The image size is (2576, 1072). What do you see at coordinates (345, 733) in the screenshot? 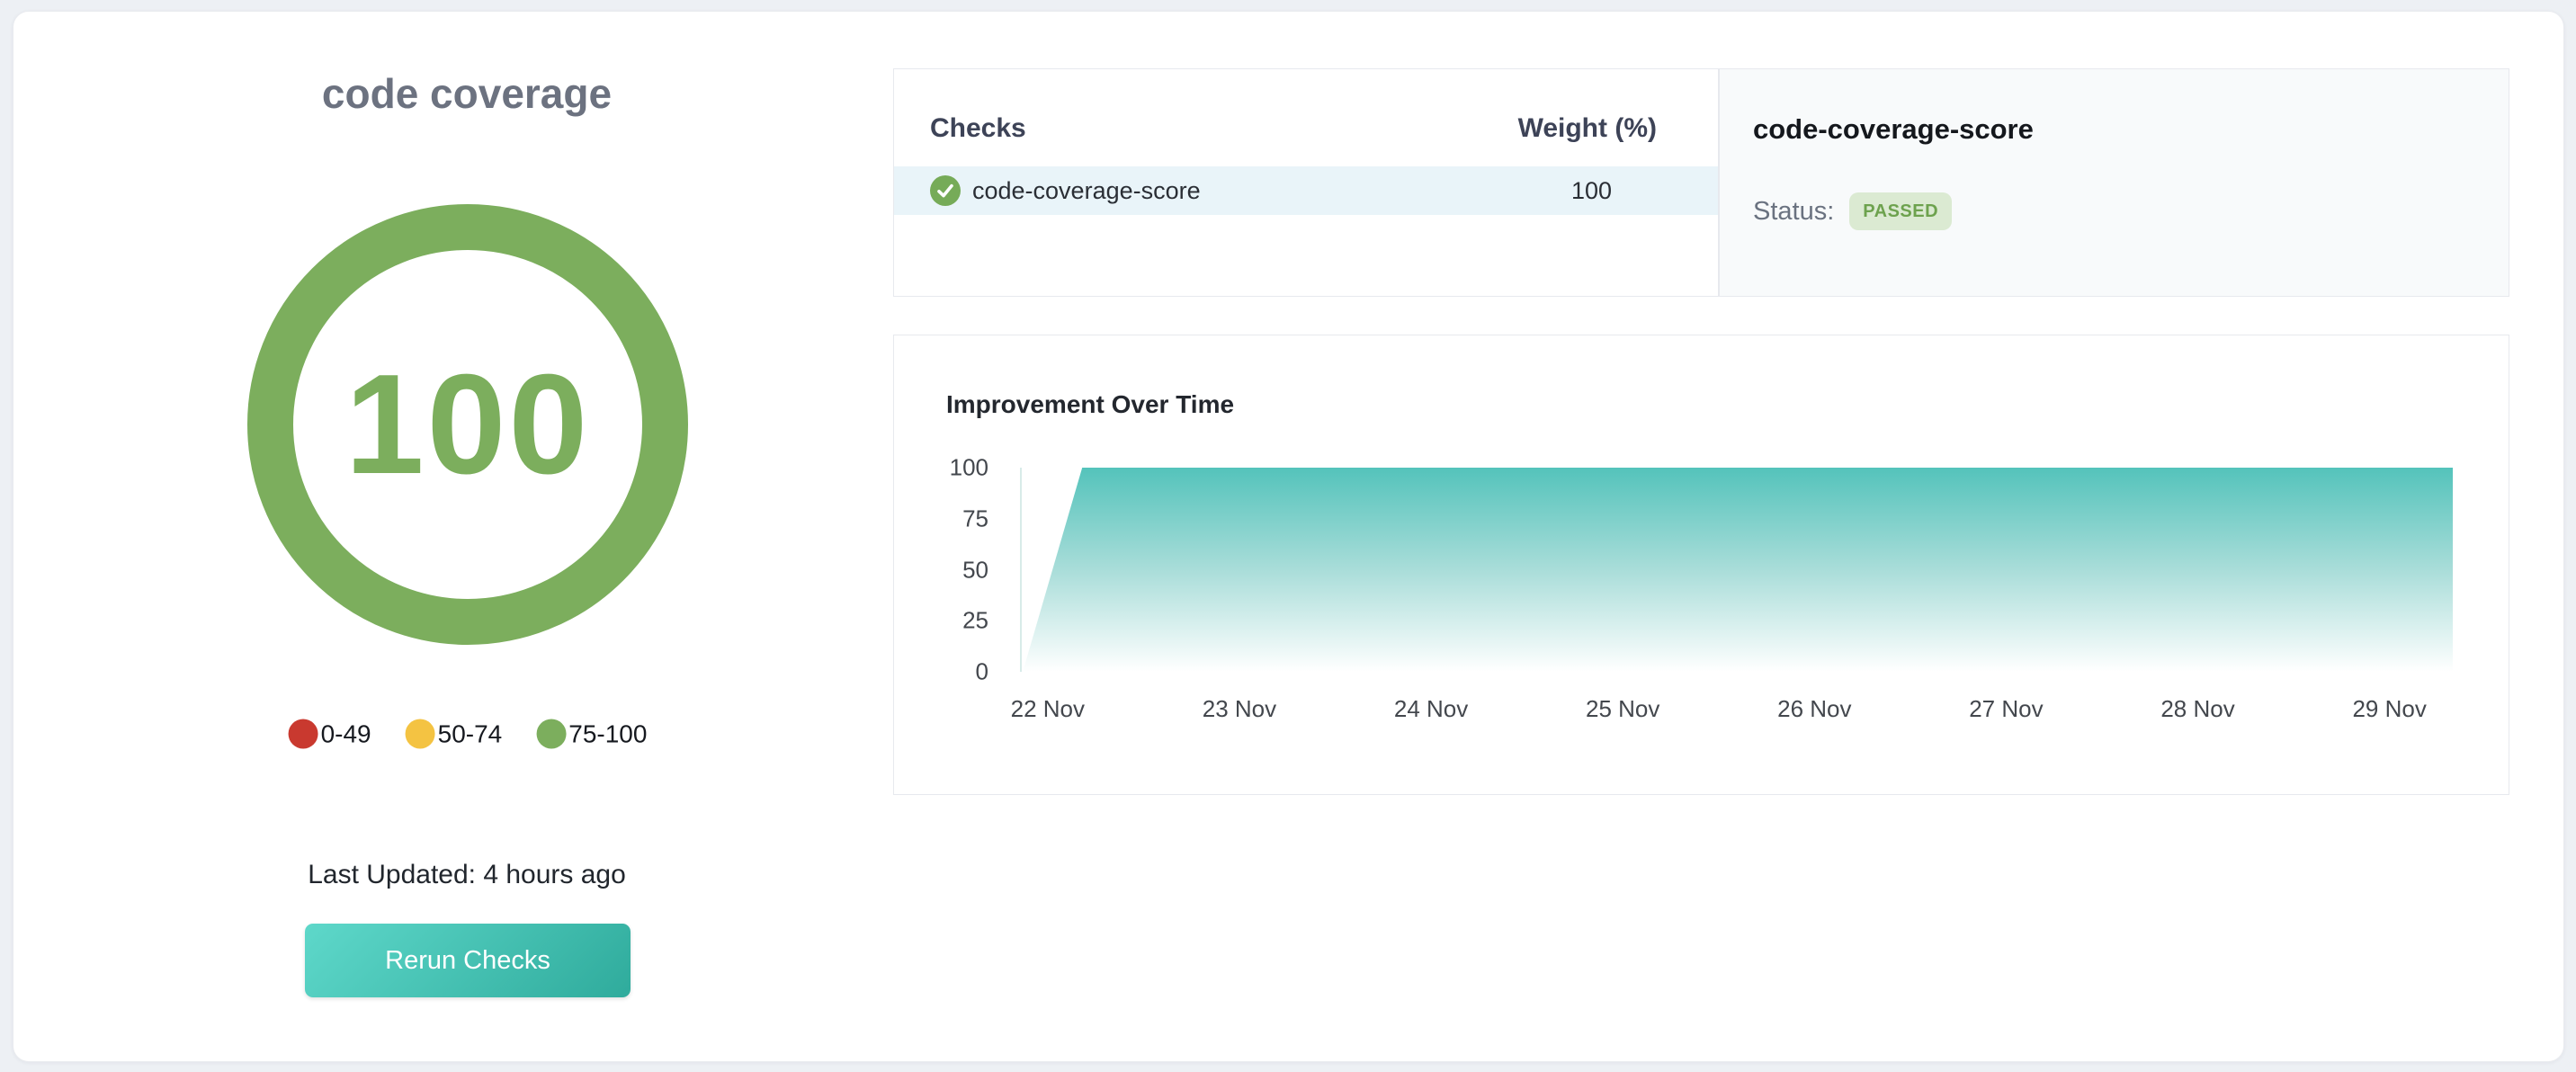
I see `legend-label: 0-49` at bounding box center [345, 733].